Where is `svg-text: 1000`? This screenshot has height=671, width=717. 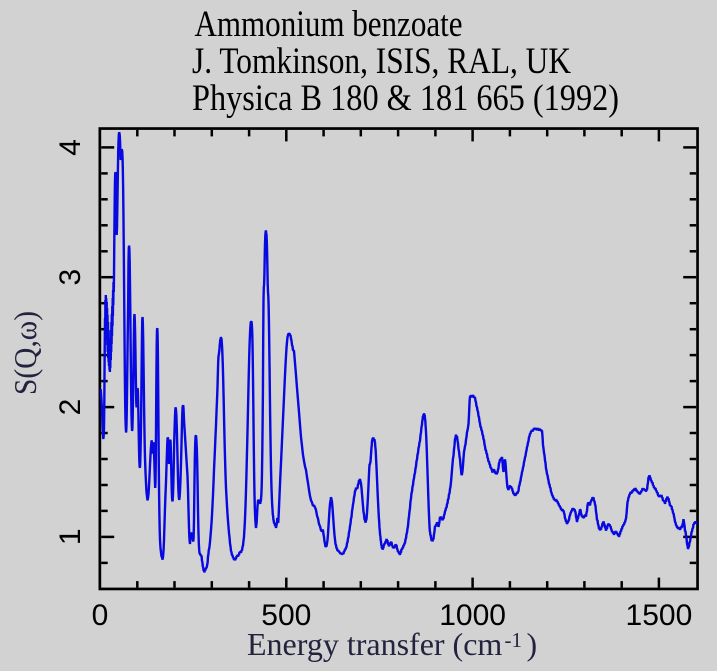 svg-text: 1000 is located at coordinates (472, 615).